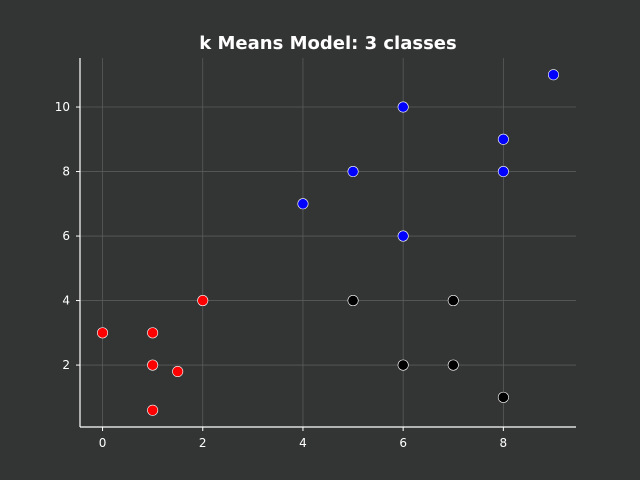  Describe the element at coordinates (203, 443) in the screenshot. I see `x-tick-label: 2` at that location.